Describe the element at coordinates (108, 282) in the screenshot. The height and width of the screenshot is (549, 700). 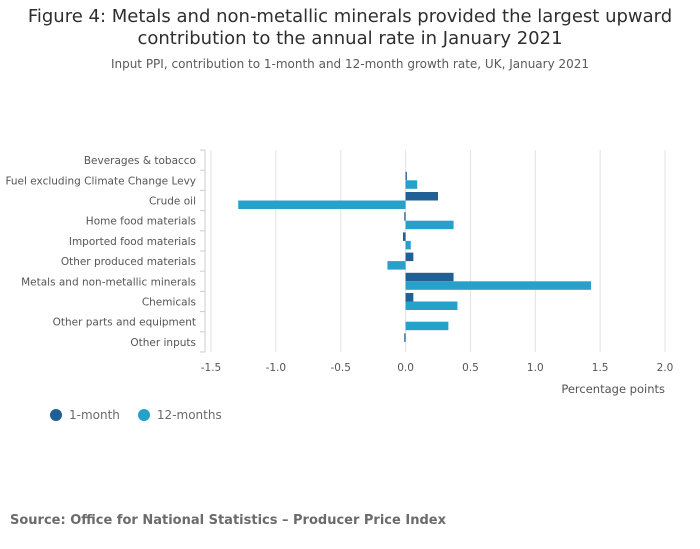
I see `y-category-label: Metals and non-metallic minerals` at that location.